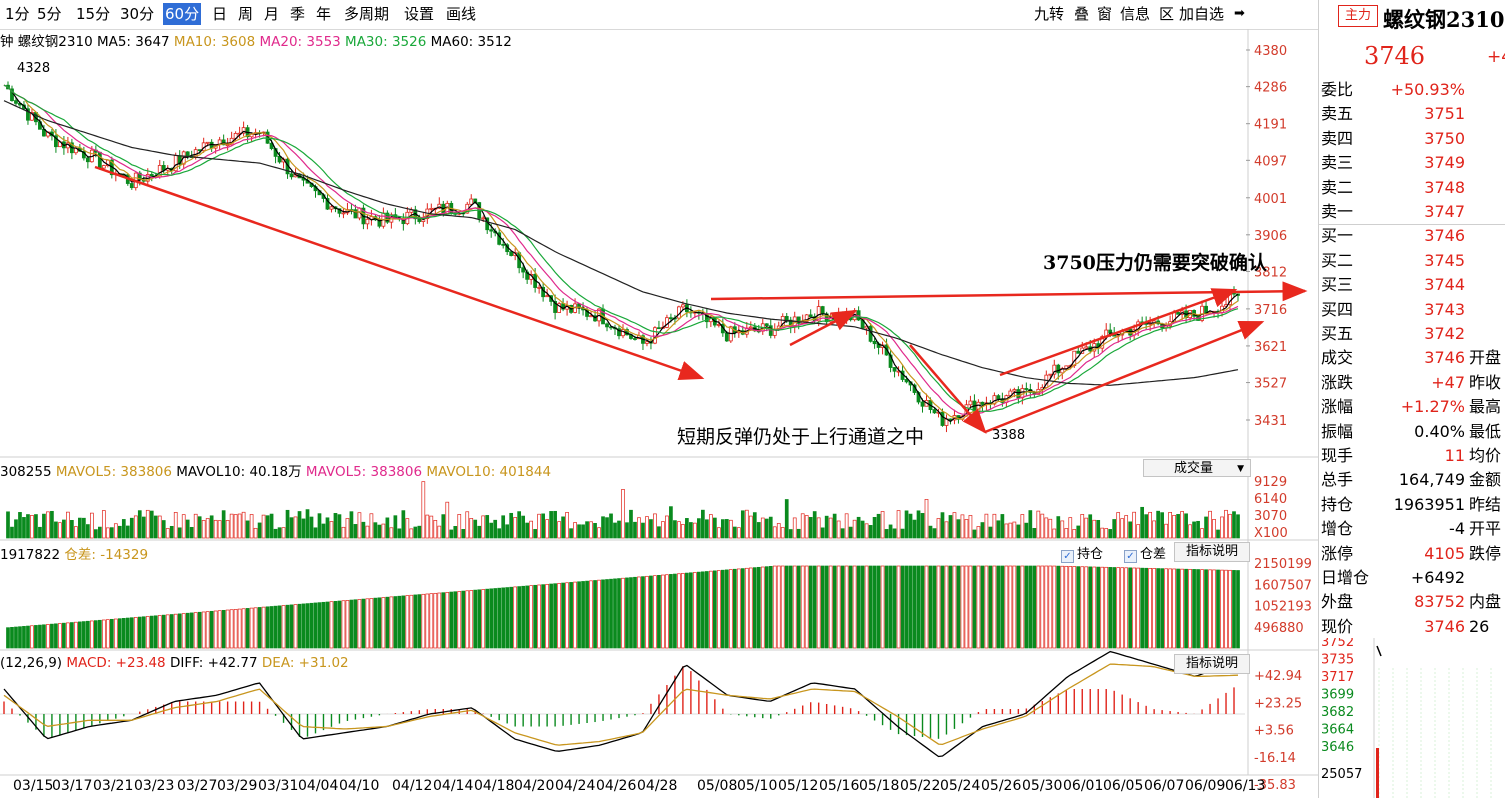 The image size is (1505, 798). Describe the element at coordinates (1413, 261) in the screenshot. I see `quote-row: 买二 3745` at that location.